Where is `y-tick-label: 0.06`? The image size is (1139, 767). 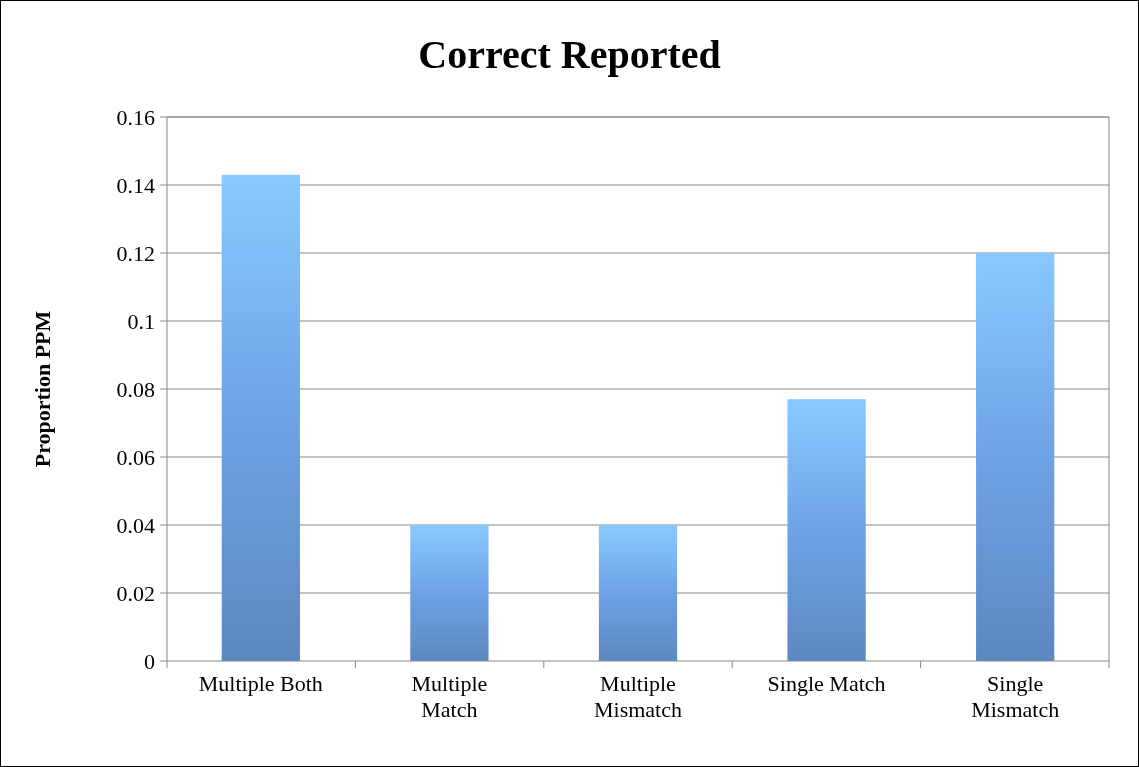
y-tick-label: 0.06 is located at coordinates (135, 457).